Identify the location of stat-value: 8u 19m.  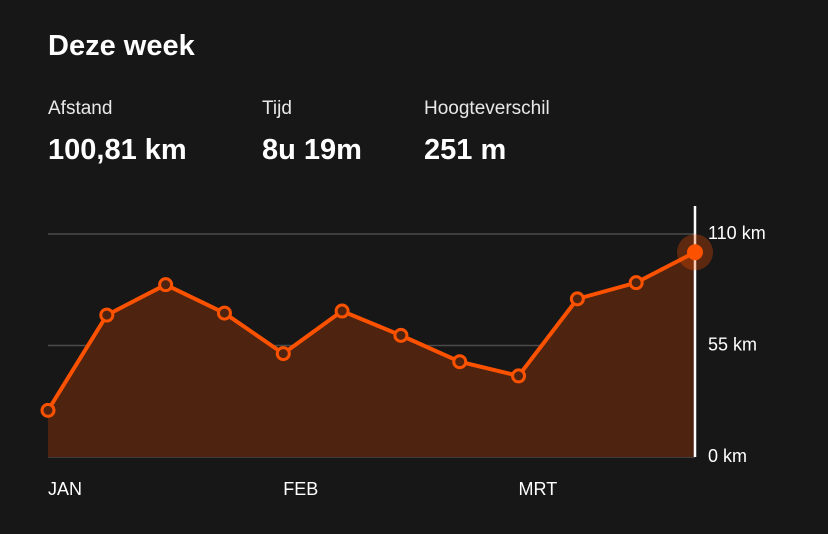
(312, 150).